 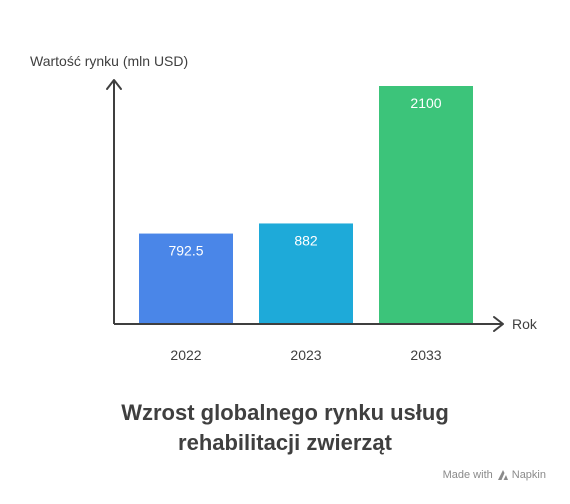 I want to click on made-with-label: Made with, so click(x=467, y=475).